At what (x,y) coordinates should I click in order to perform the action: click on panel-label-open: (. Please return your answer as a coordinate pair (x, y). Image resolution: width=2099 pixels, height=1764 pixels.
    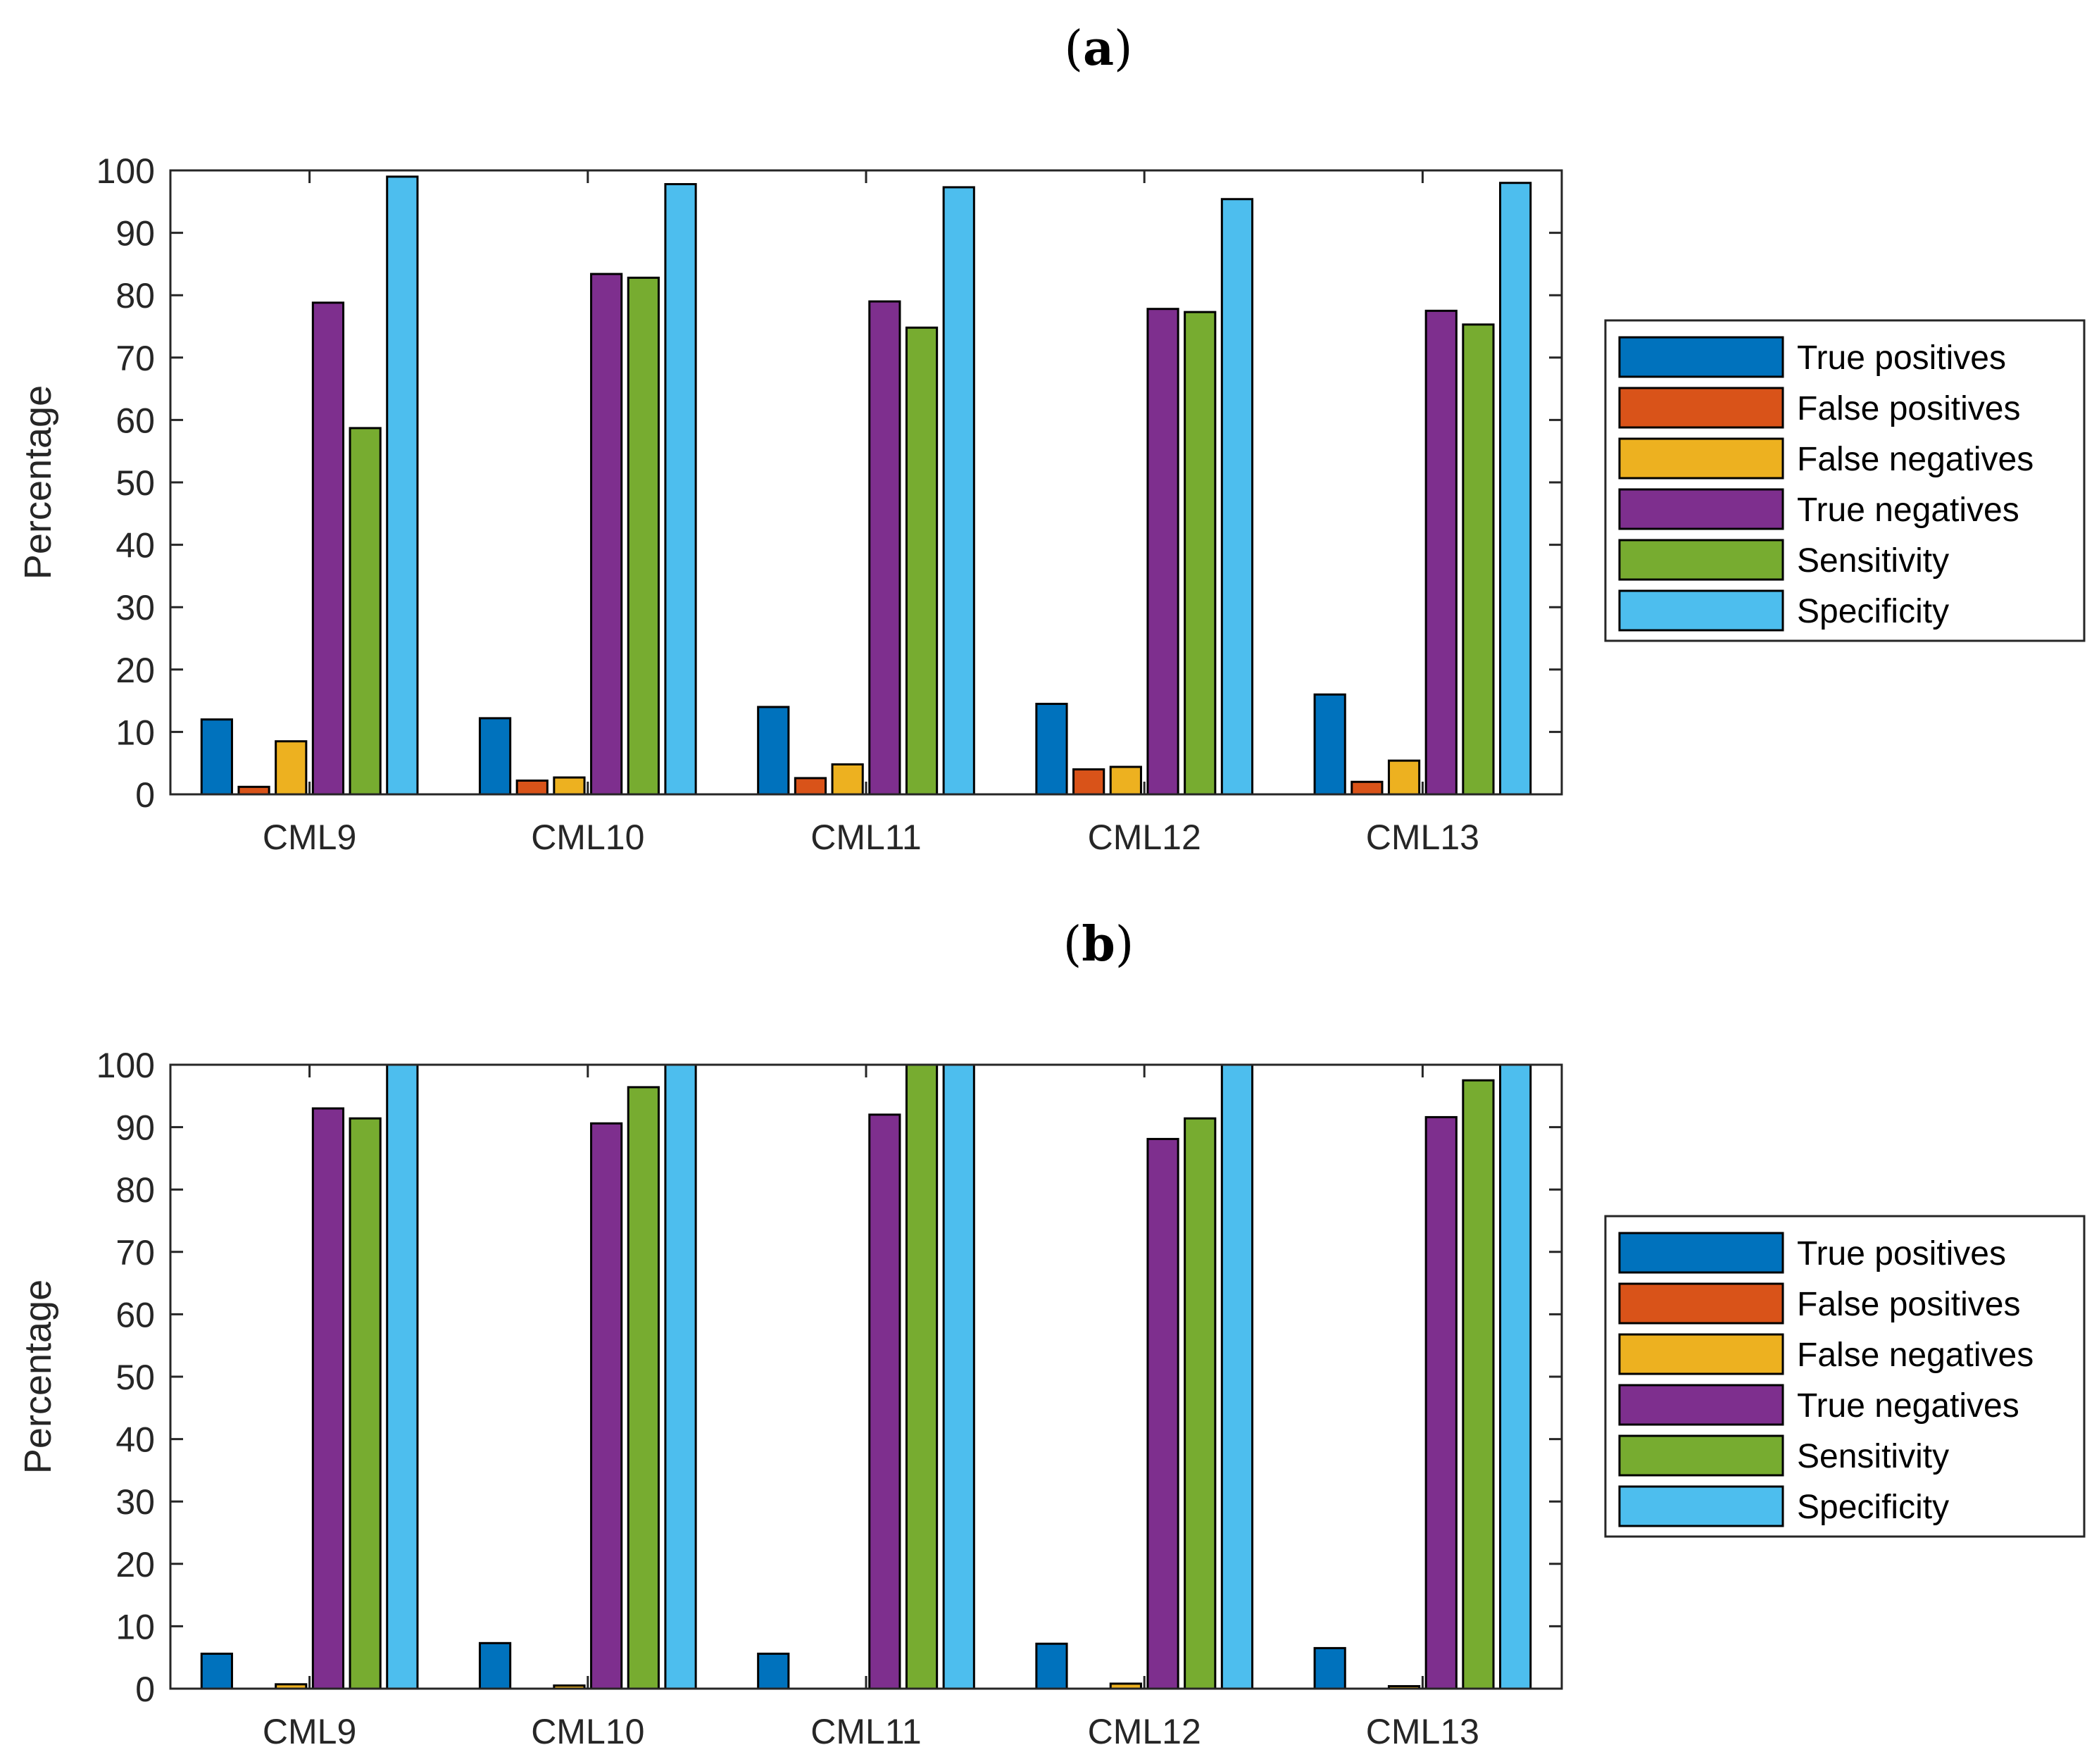
    Looking at the image, I should click on (1072, 944).